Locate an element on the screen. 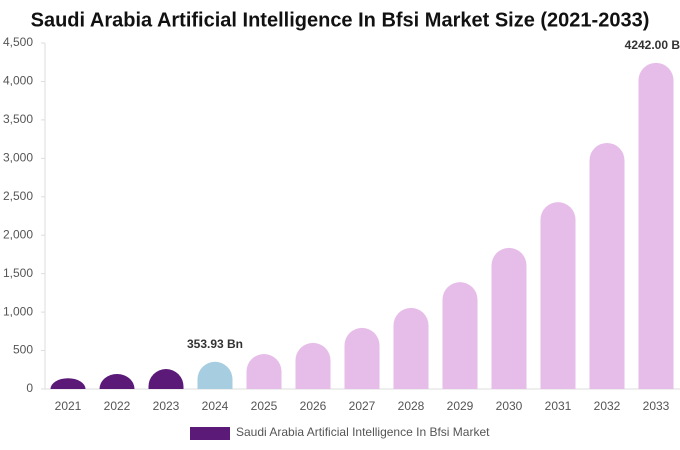 This screenshot has width=680, height=450. y-tick-label: 0 is located at coordinates (29, 388).